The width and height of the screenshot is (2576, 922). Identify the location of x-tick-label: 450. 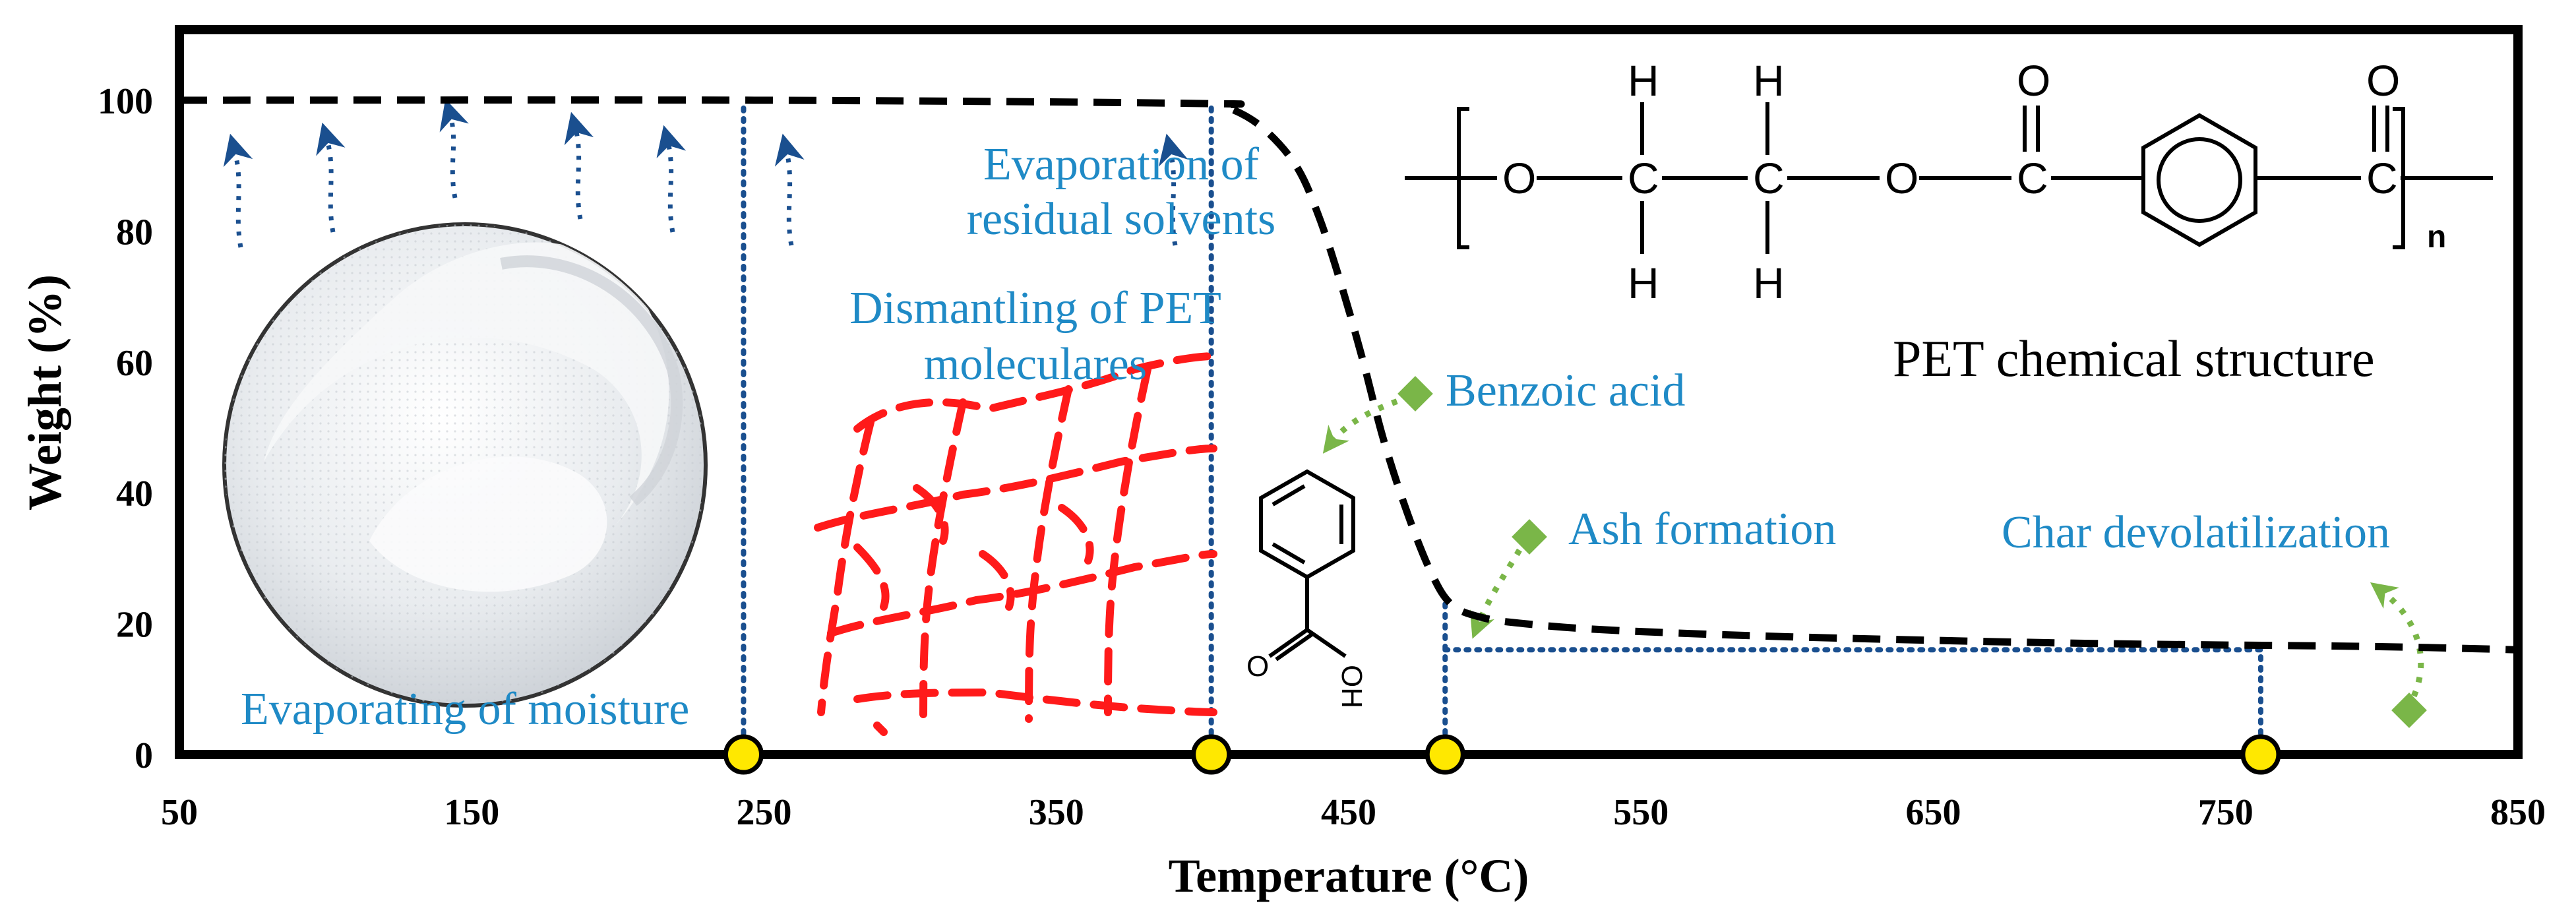
(1348, 812).